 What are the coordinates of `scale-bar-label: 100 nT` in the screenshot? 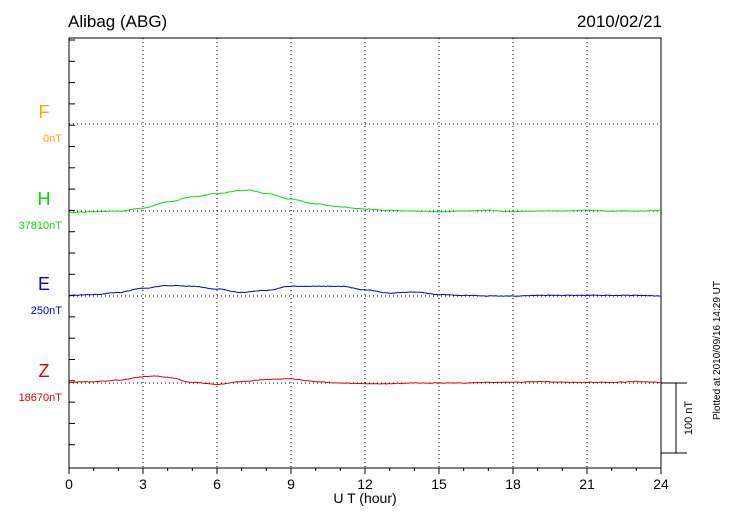 It's located at (689, 418).